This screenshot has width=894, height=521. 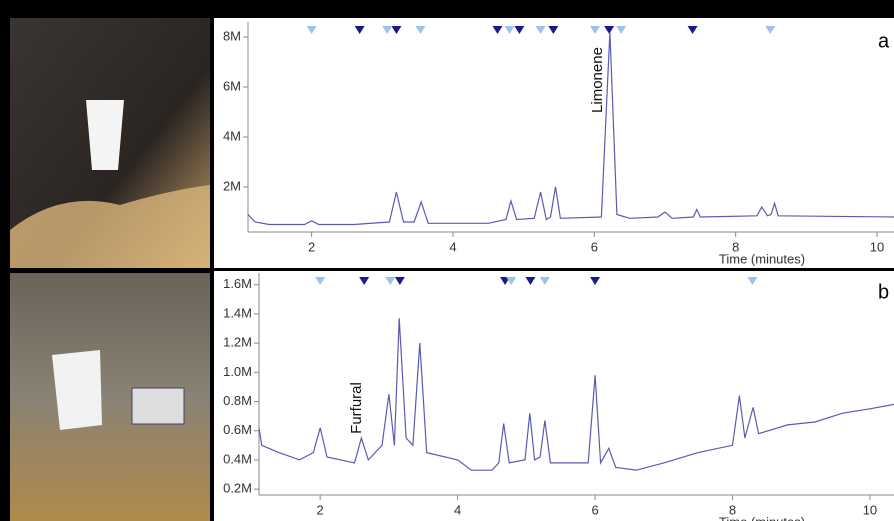 What do you see at coordinates (158, 406) in the screenshot?
I see `timer` at bounding box center [158, 406].